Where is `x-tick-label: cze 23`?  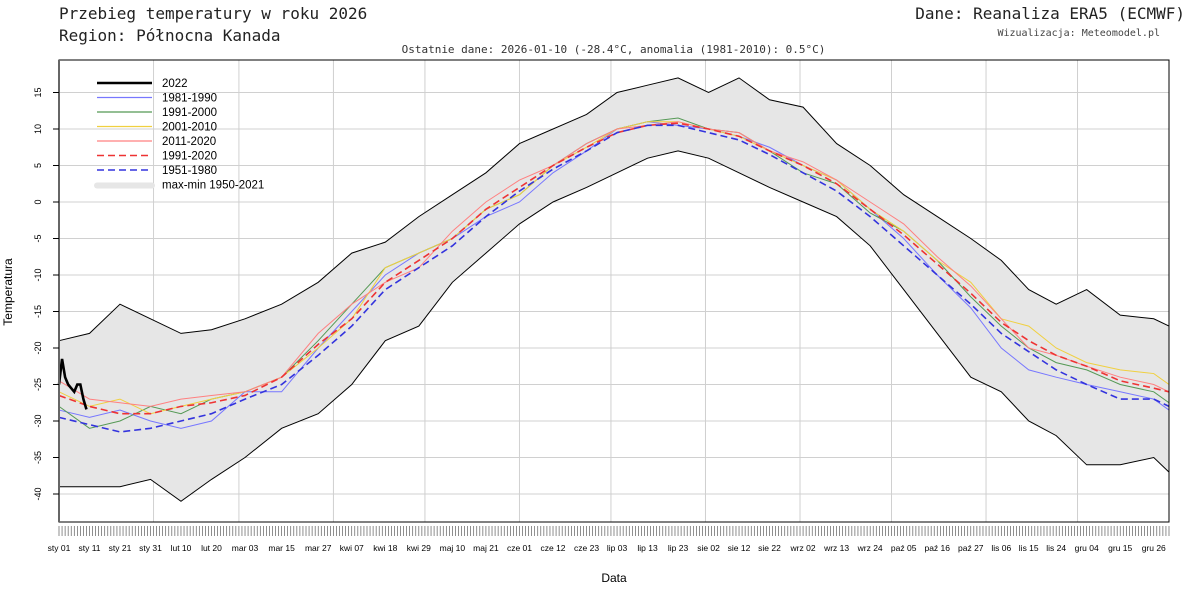 x-tick-label: cze 23 is located at coordinates (586, 548).